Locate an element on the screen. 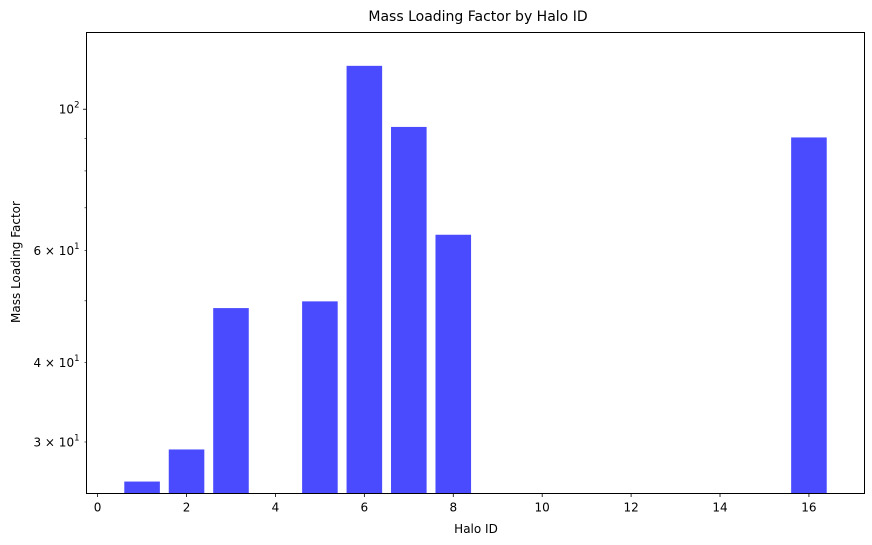 Image resolution: width=872 pixels, height=545 pixels. y-tick-label: 102 is located at coordinates (69, 109).